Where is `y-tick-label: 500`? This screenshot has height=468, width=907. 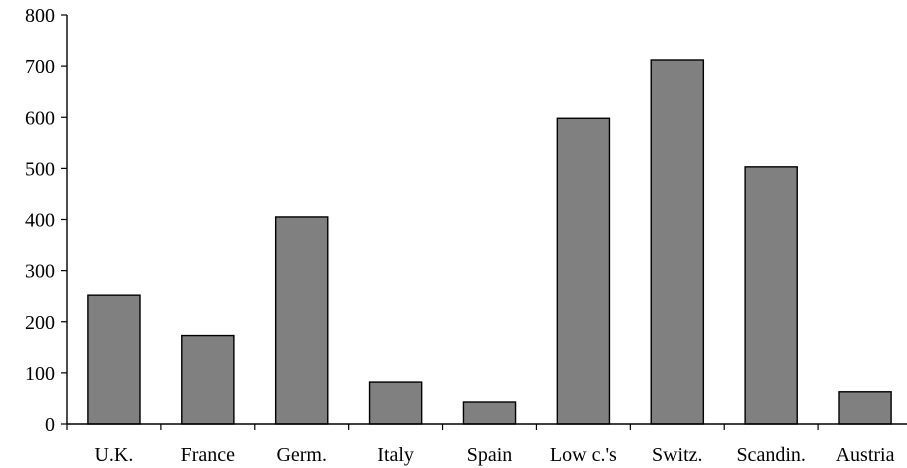
y-tick-label: 500 is located at coordinates (40, 169).